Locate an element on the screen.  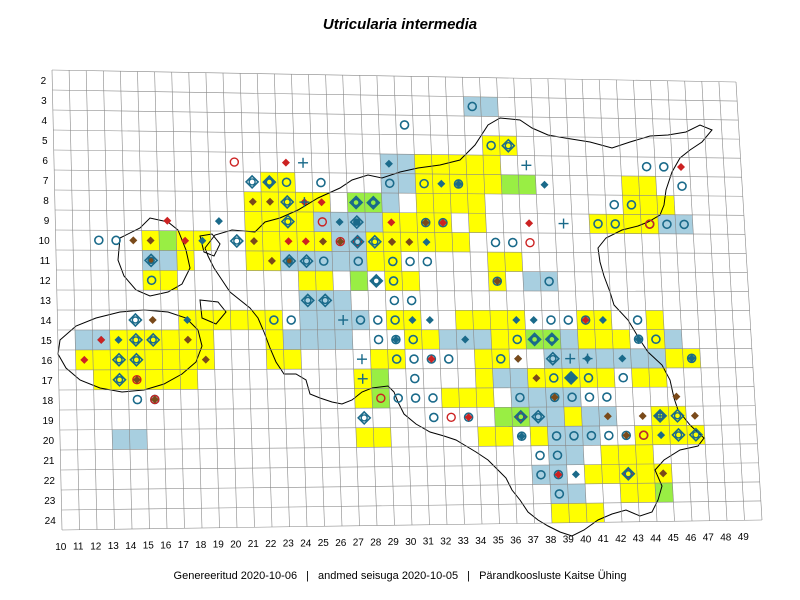
row-label: 13 is located at coordinates (46, 301).